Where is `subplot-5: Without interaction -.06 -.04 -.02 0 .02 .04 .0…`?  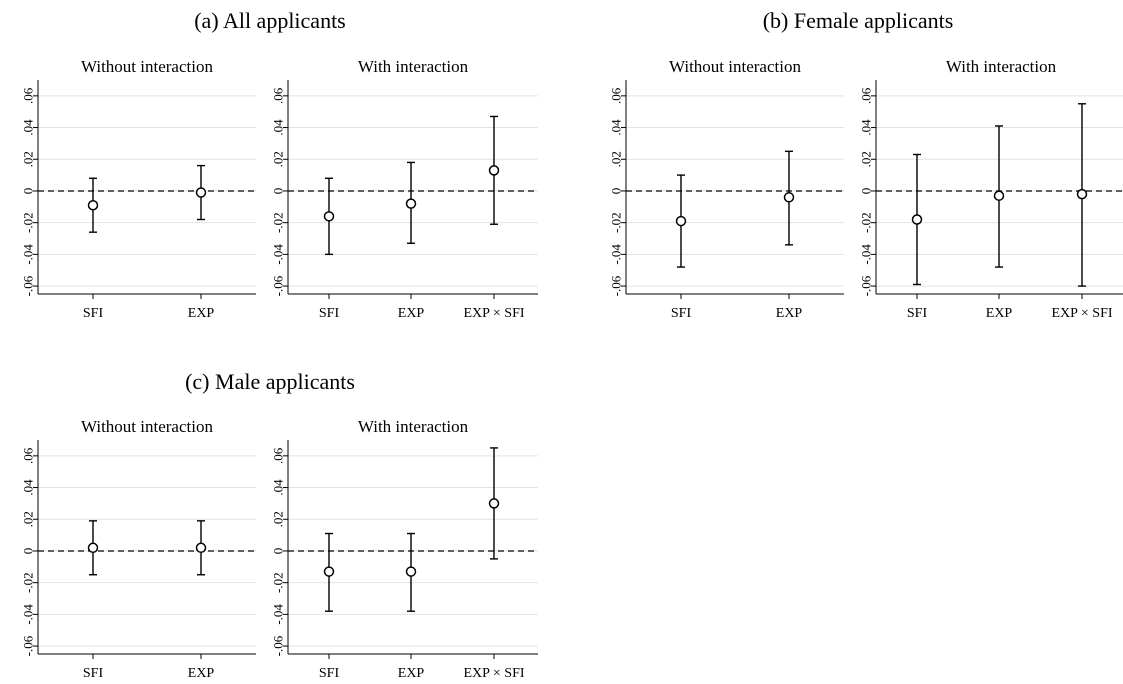
subplot-5: Without interaction -.06 -.04 -.02 0 .02 .04 .0… is located at coordinates (138, 549).